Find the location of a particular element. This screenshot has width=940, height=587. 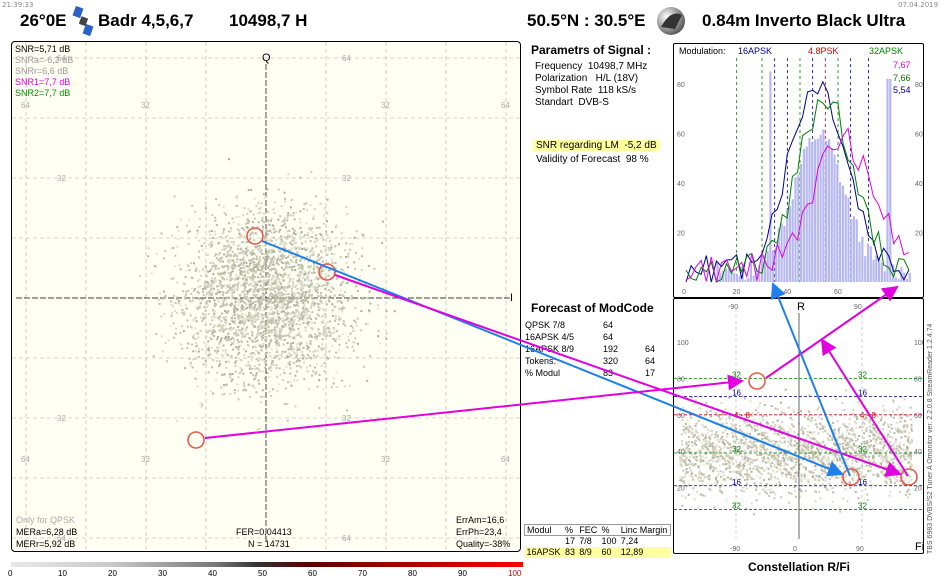

hist-bar is located at coordinates (904, 277).